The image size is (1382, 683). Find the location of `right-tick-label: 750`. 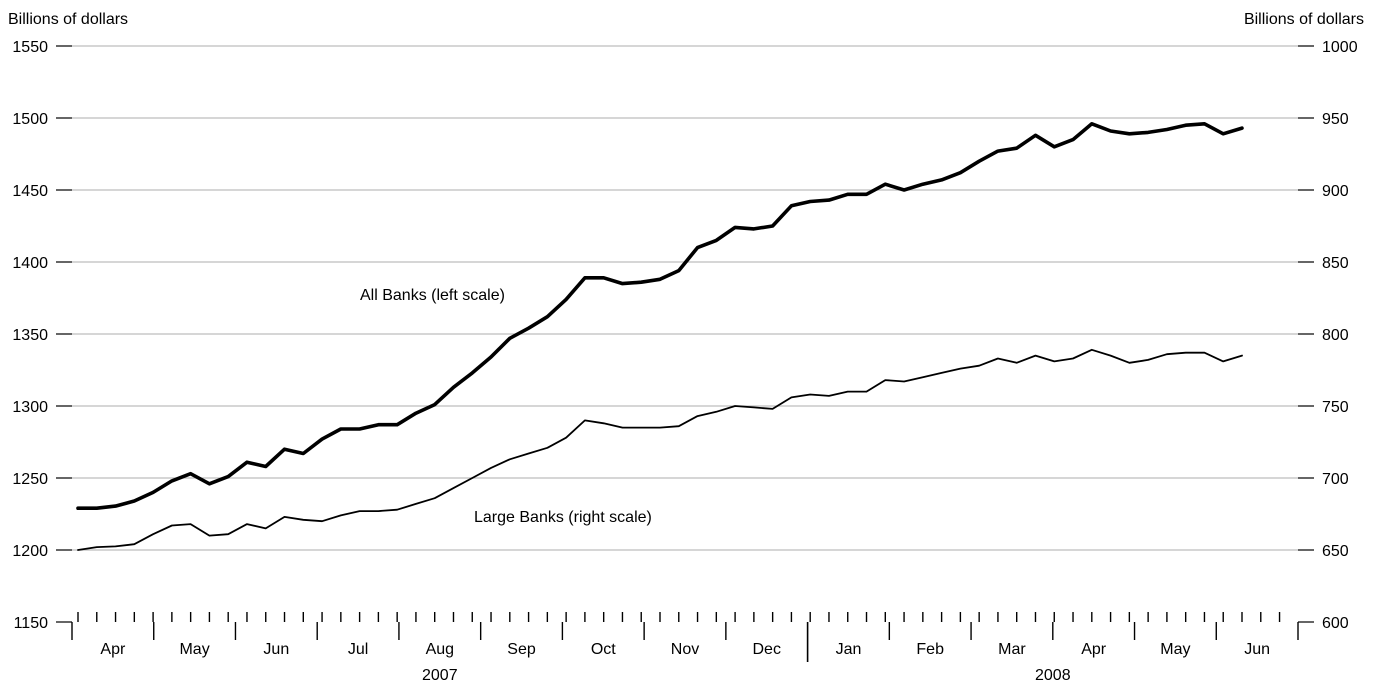

right-tick-label: 750 is located at coordinates (1335, 407).